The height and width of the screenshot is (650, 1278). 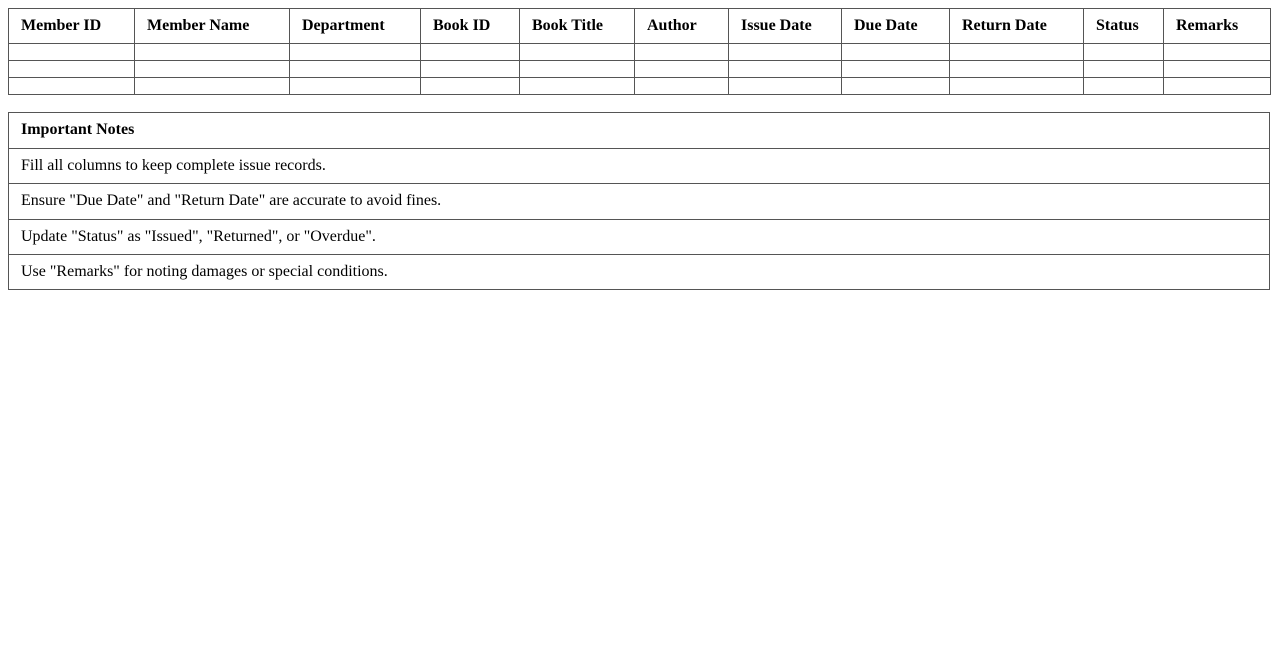 What do you see at coordinates (71, 26) in the screenshot?
I see `column-header-member-id: Member ID` at bounding box center [71, 26].